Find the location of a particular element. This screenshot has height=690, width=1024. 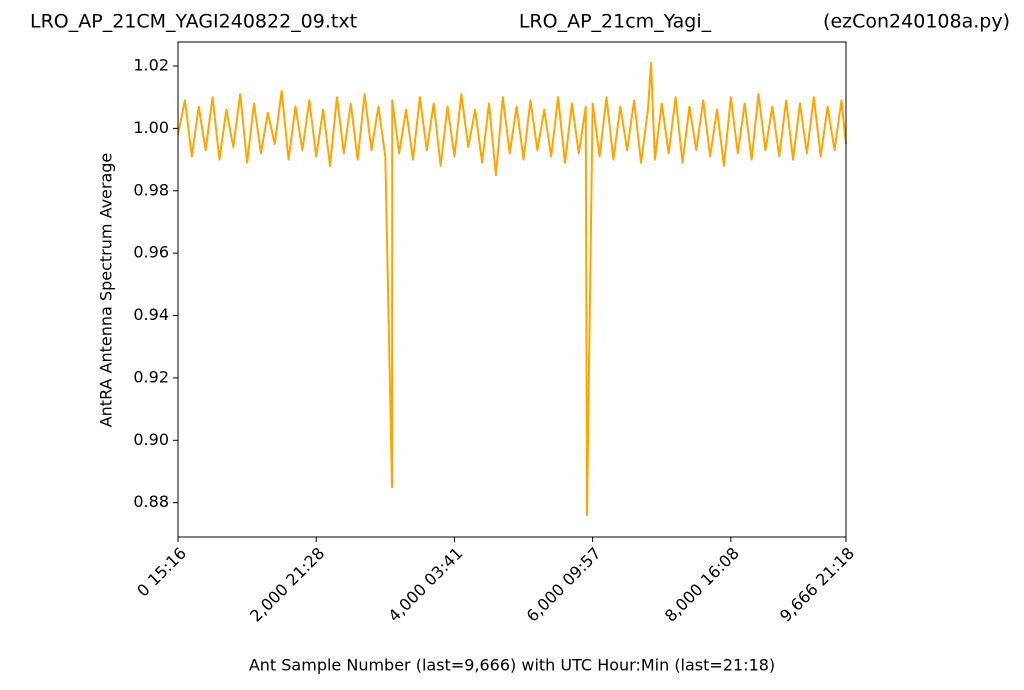

x-tick-label: 4,000 03:41 is located at coordinates (425, 585).